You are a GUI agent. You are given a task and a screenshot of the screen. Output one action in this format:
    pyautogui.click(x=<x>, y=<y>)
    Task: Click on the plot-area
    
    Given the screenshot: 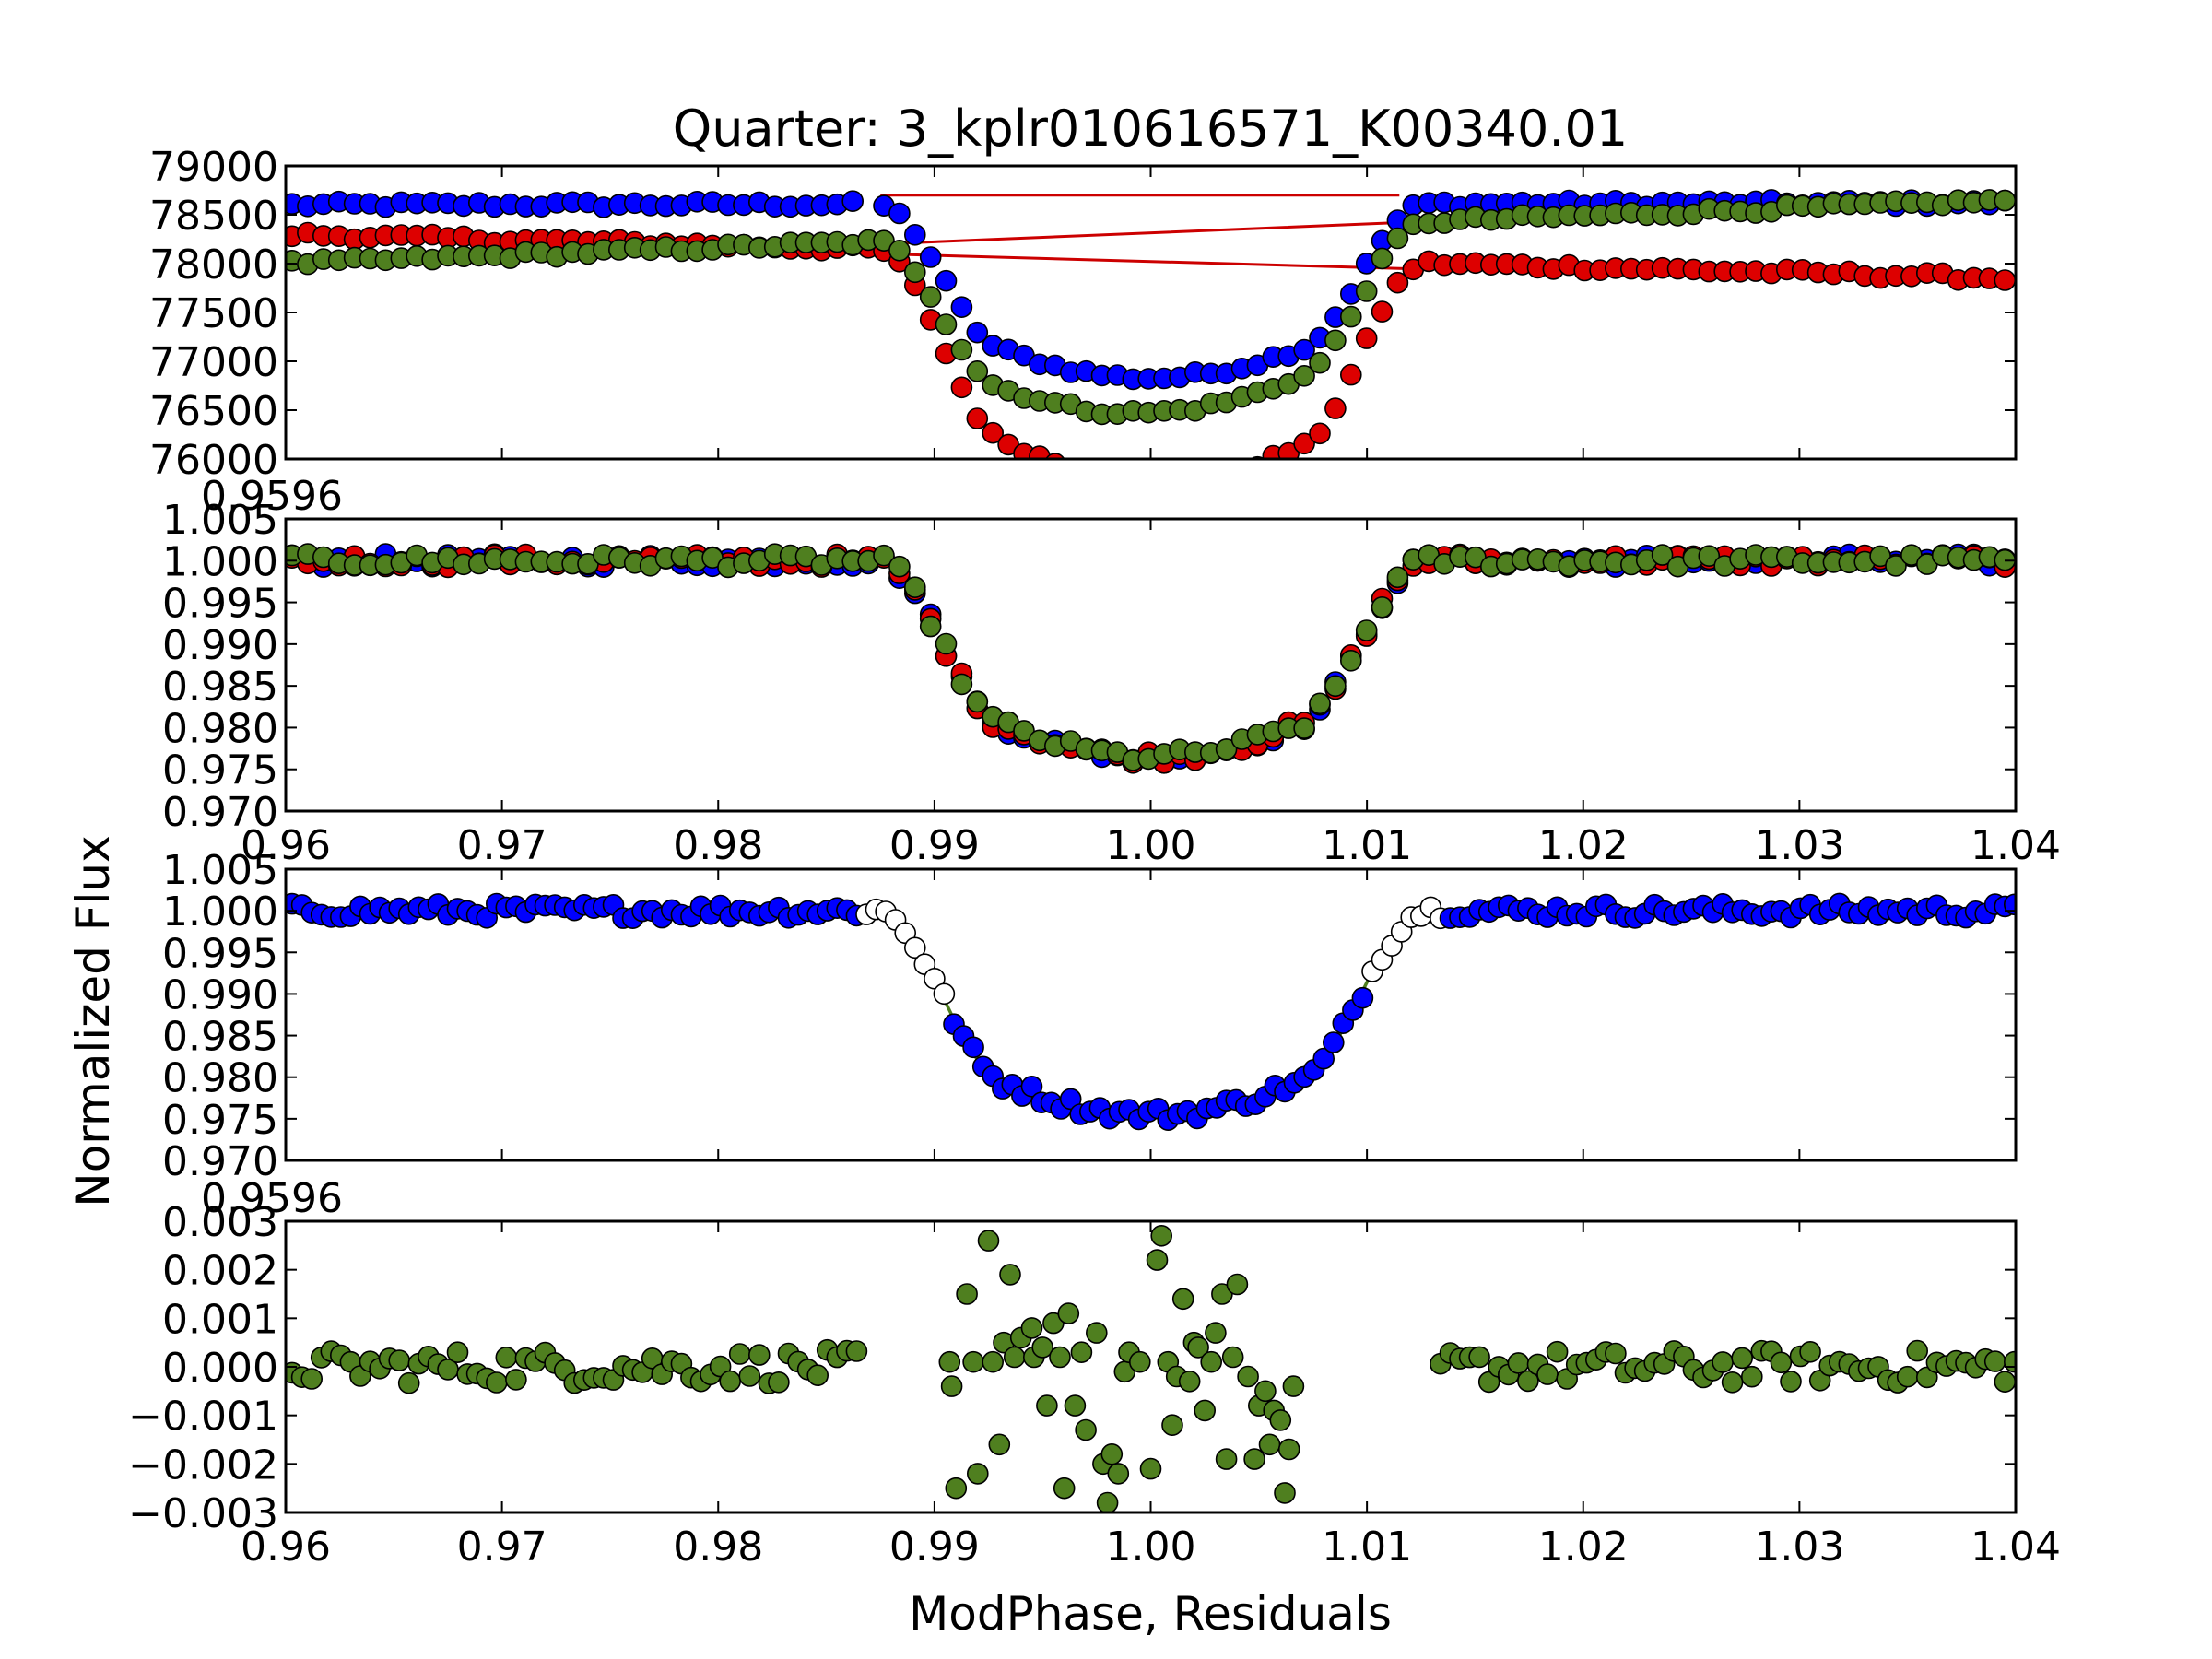 What is the action you would take?
    pyautogui.click(x=1151, y=1011)
    